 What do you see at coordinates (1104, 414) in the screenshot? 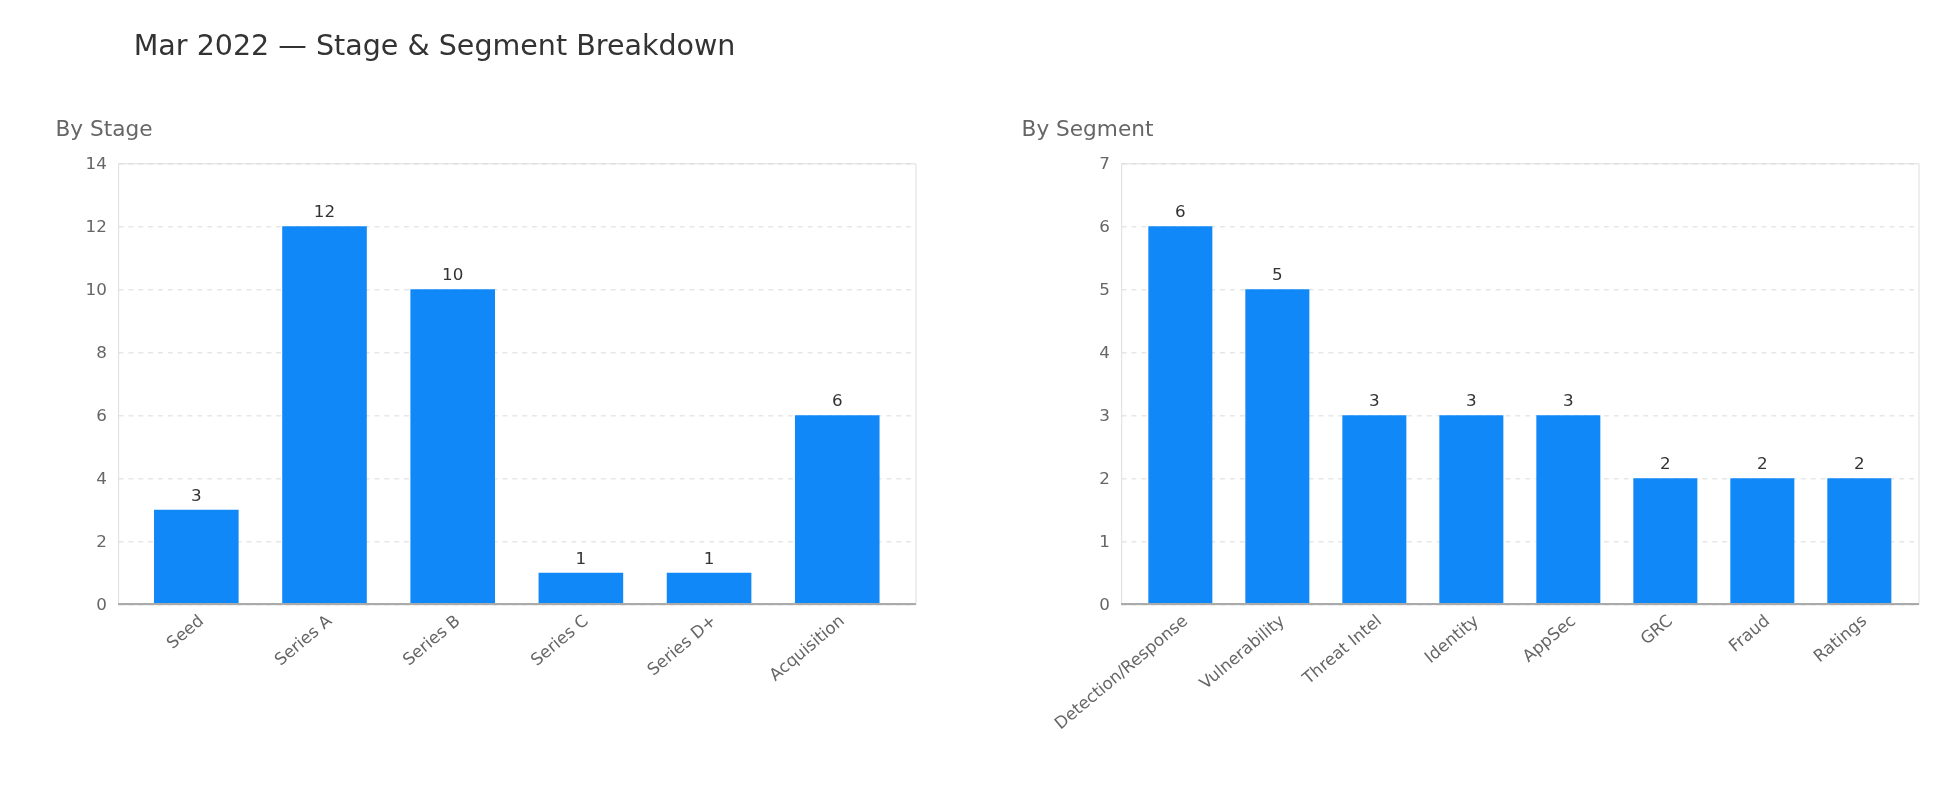
I see `y-tick-label: 3` at bounding box center [1104, 414].